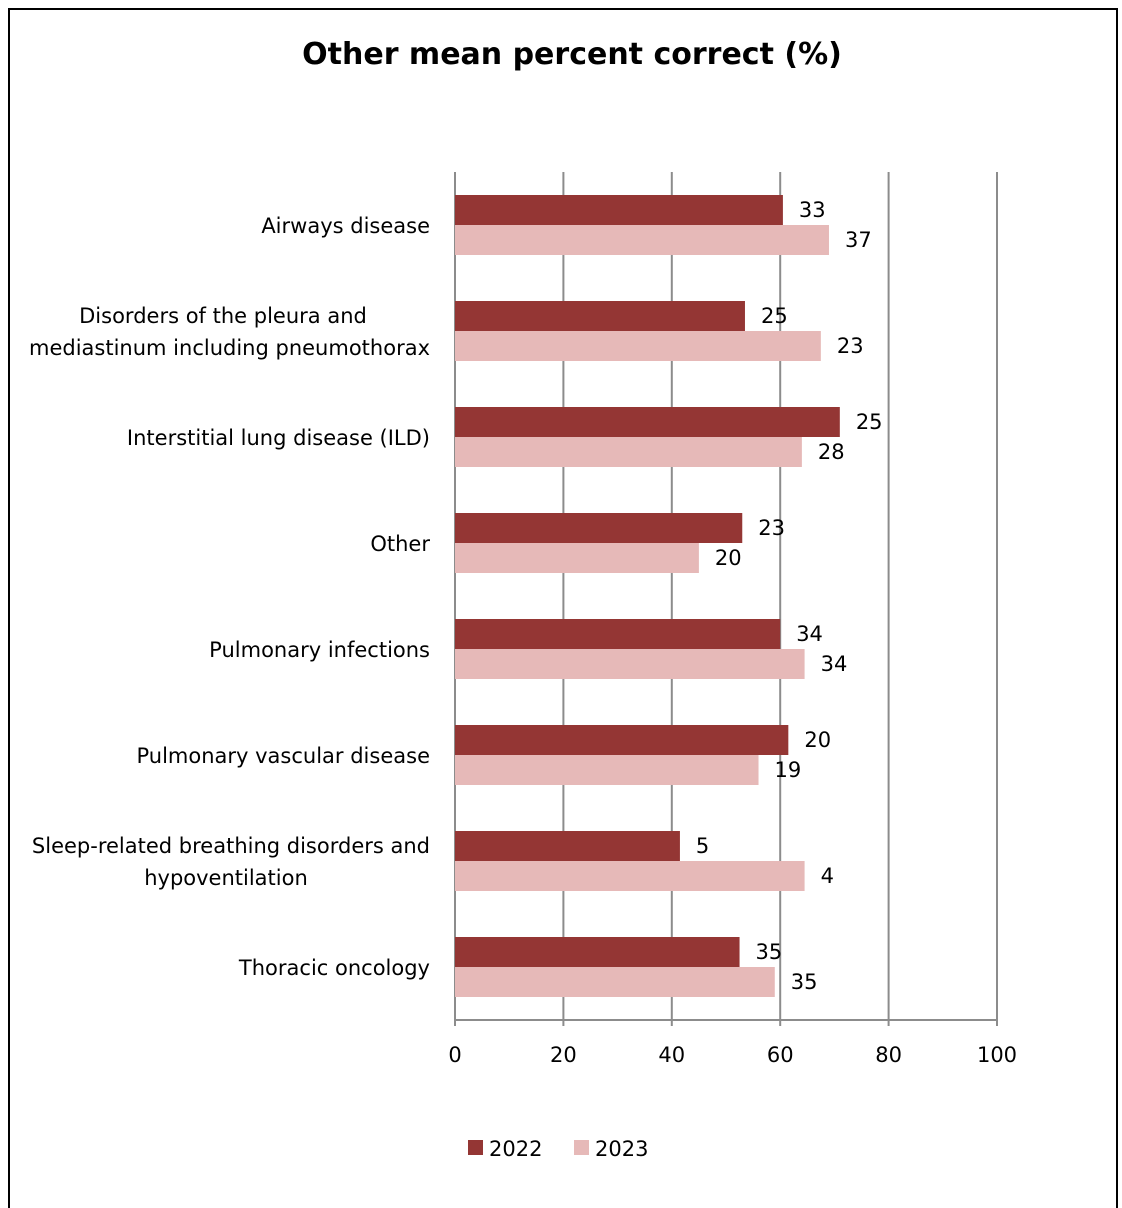  Describe the element at coordinates (283, 756) in the screenshot. I see `category-label: Pulmonary vascular disease` at that location.